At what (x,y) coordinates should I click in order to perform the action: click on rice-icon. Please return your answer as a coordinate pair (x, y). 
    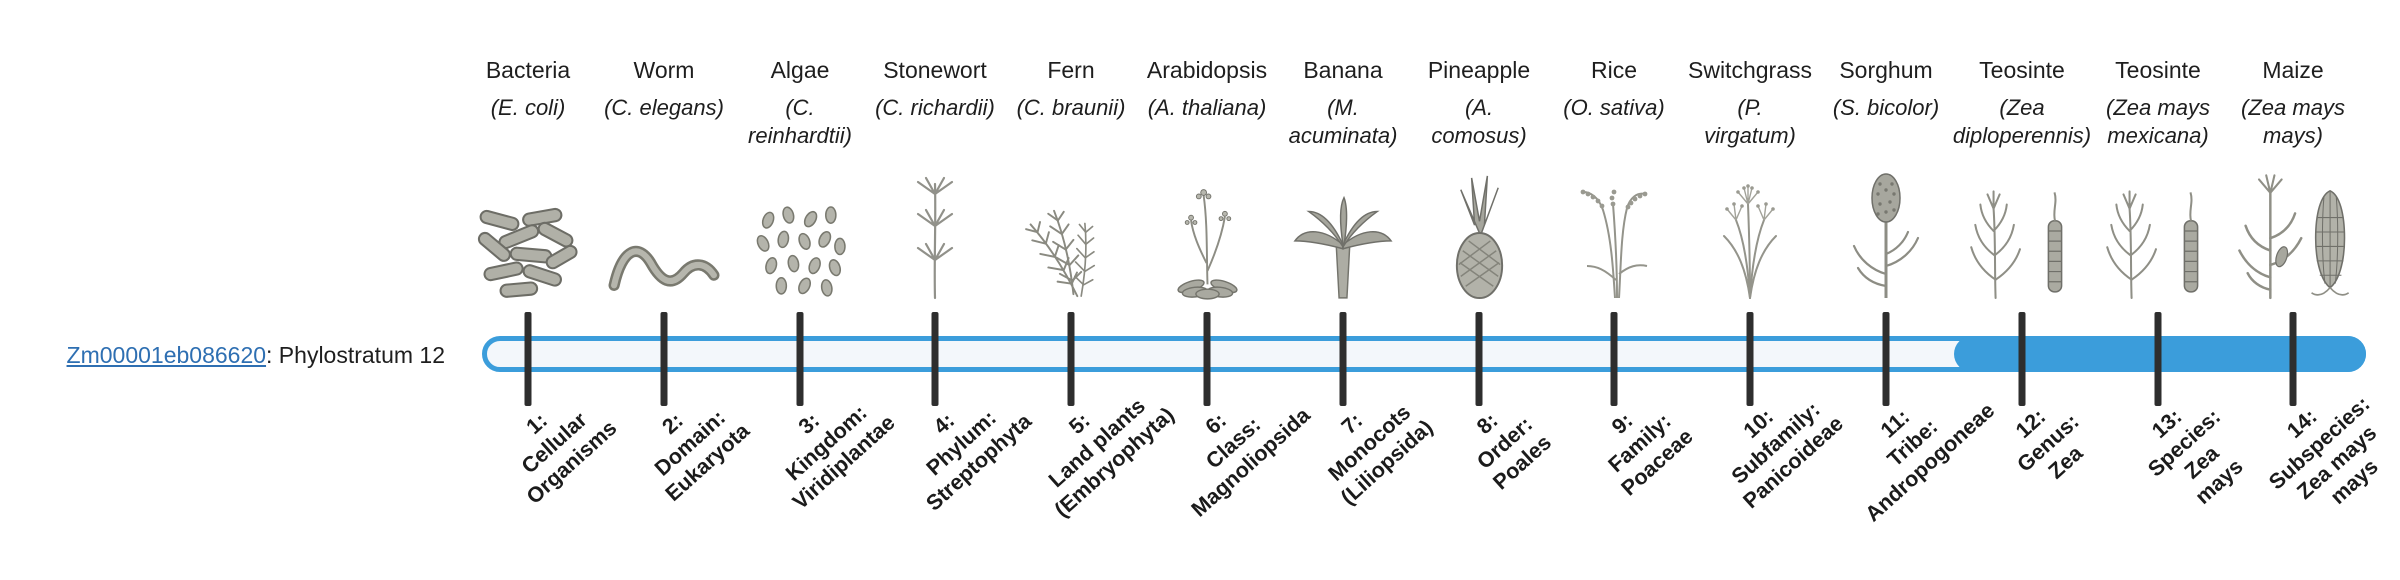
    Looking at the image, I should click on (1614, 226).